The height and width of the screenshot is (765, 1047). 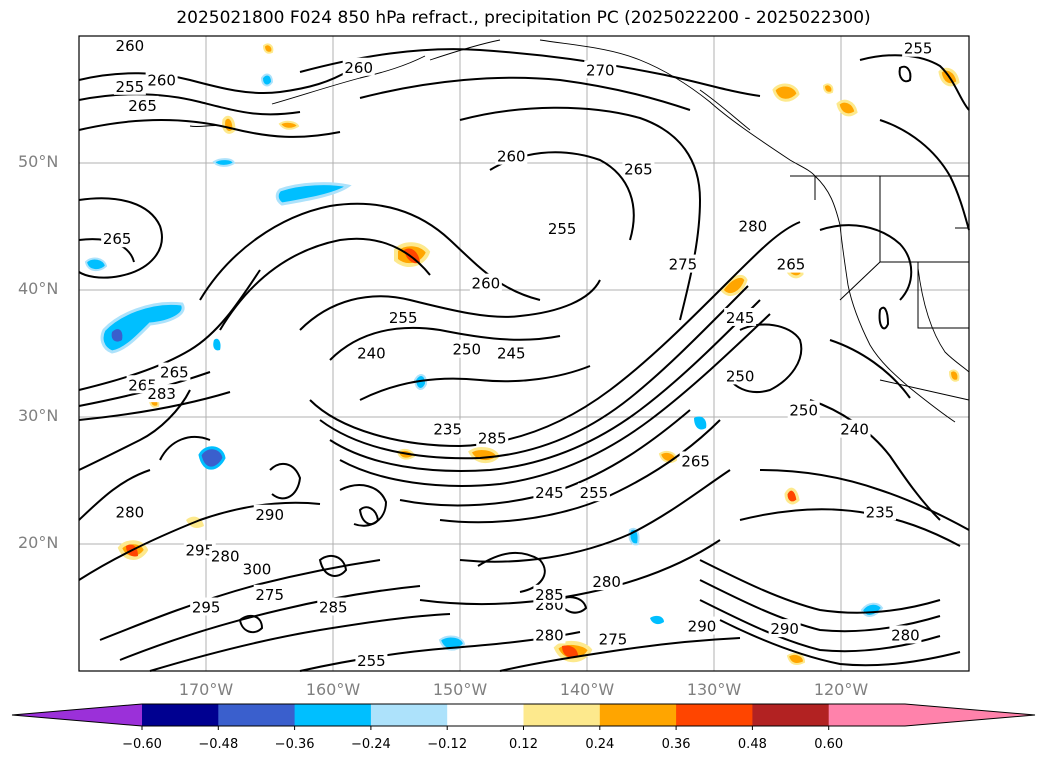 I want to click on contour-label: 245, so click(x=740, y=318).